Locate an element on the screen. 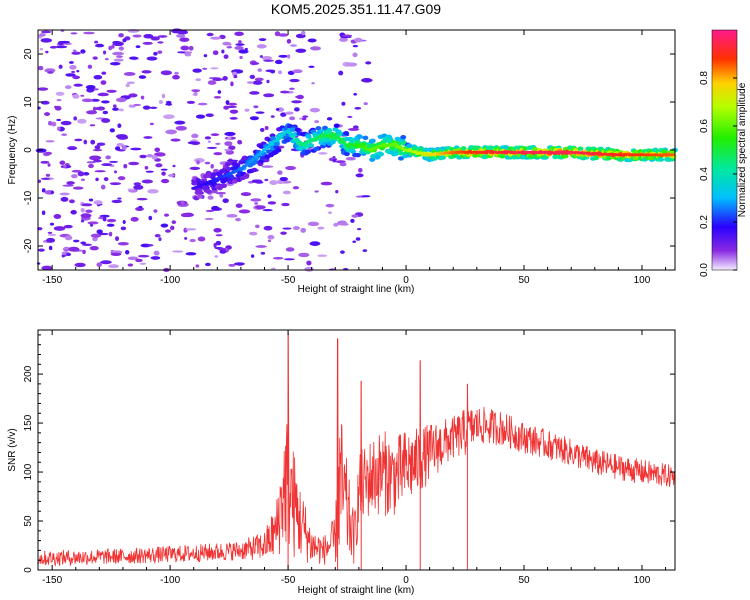 The image size is (750, 600). spectrogram-y-tick-label: 20 is located at coordinates (28, 54).